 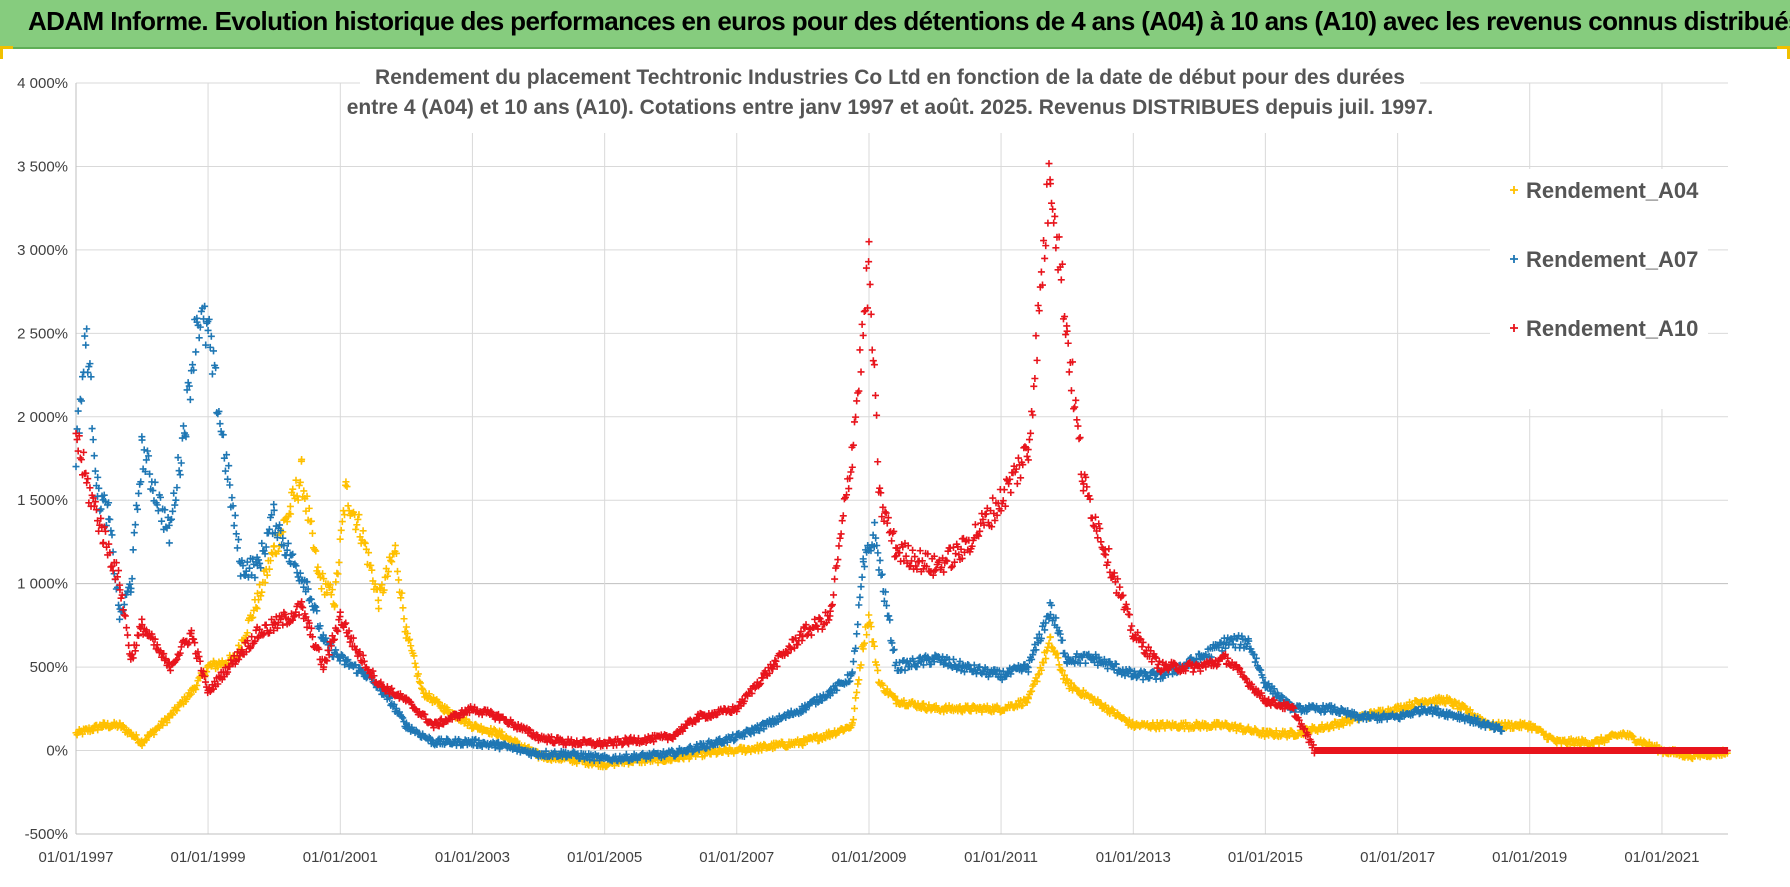 What do you see at coordinates (46, 834) in the screenshot?
I see `y-tick-label: -500%` at bounding box center [46, 834].